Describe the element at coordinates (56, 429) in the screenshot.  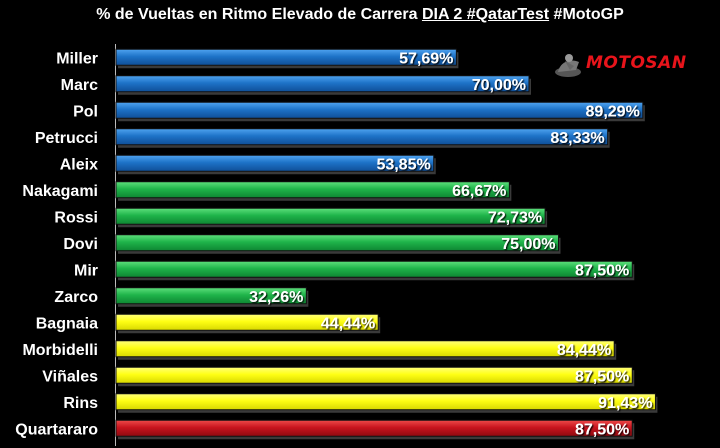
I see `rider-label-14: Quartararo` at that location.